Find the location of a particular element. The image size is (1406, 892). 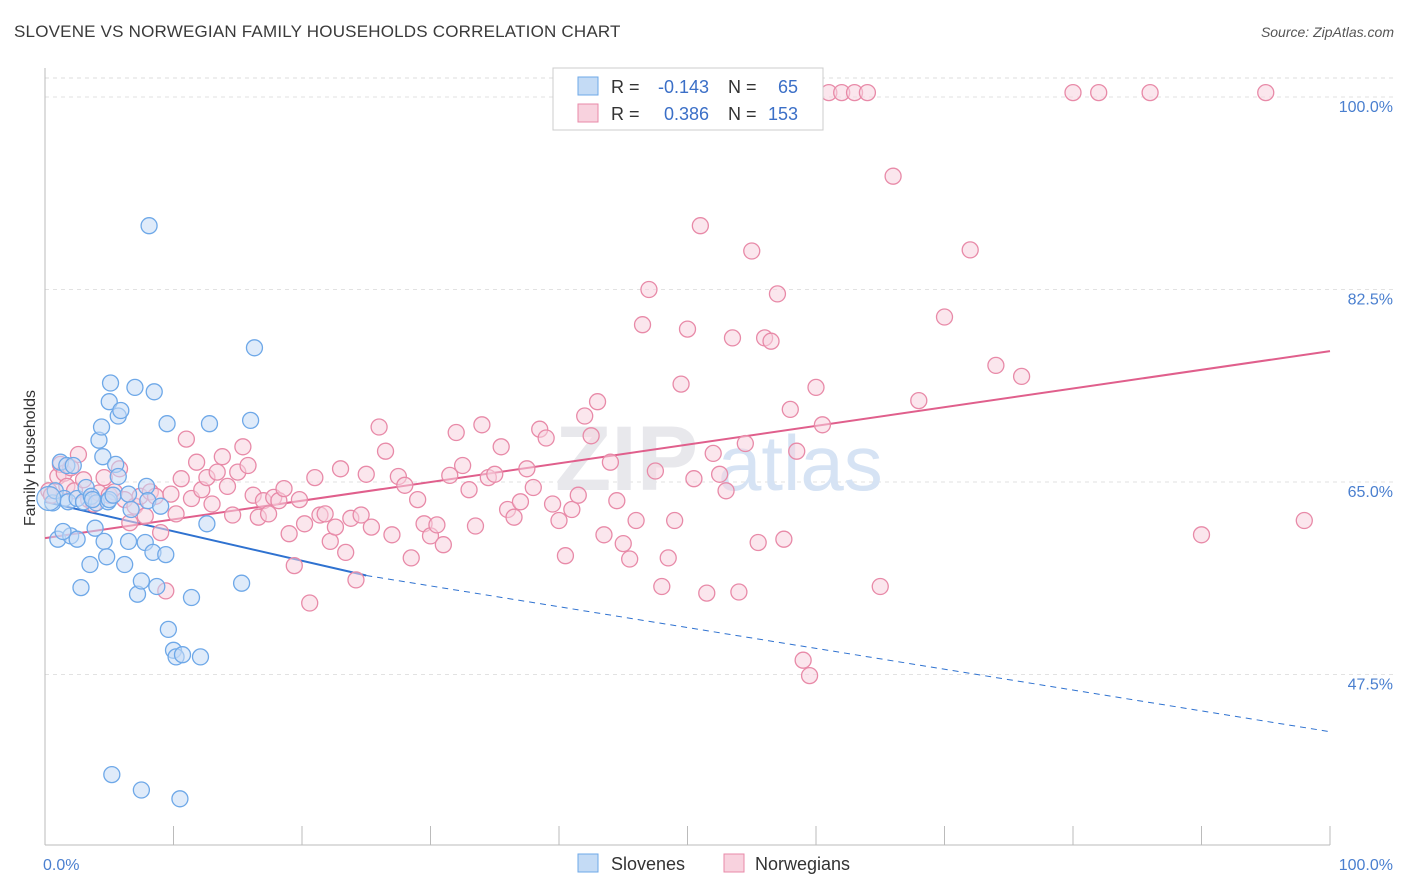

bottom-legend: Slovenes Norwegians is located at coordinates (713, 863).